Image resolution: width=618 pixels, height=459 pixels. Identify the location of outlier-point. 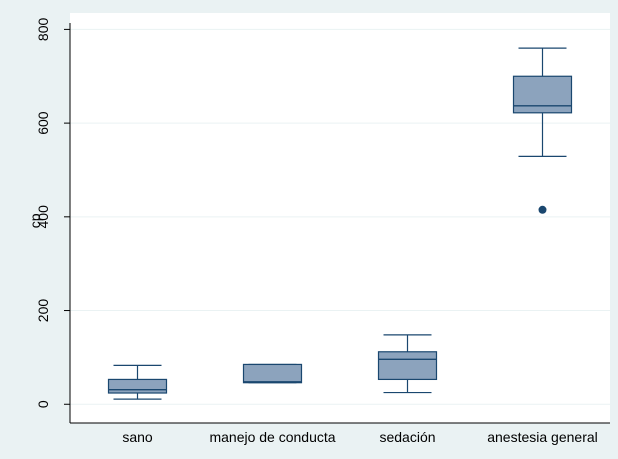
(542, 209).